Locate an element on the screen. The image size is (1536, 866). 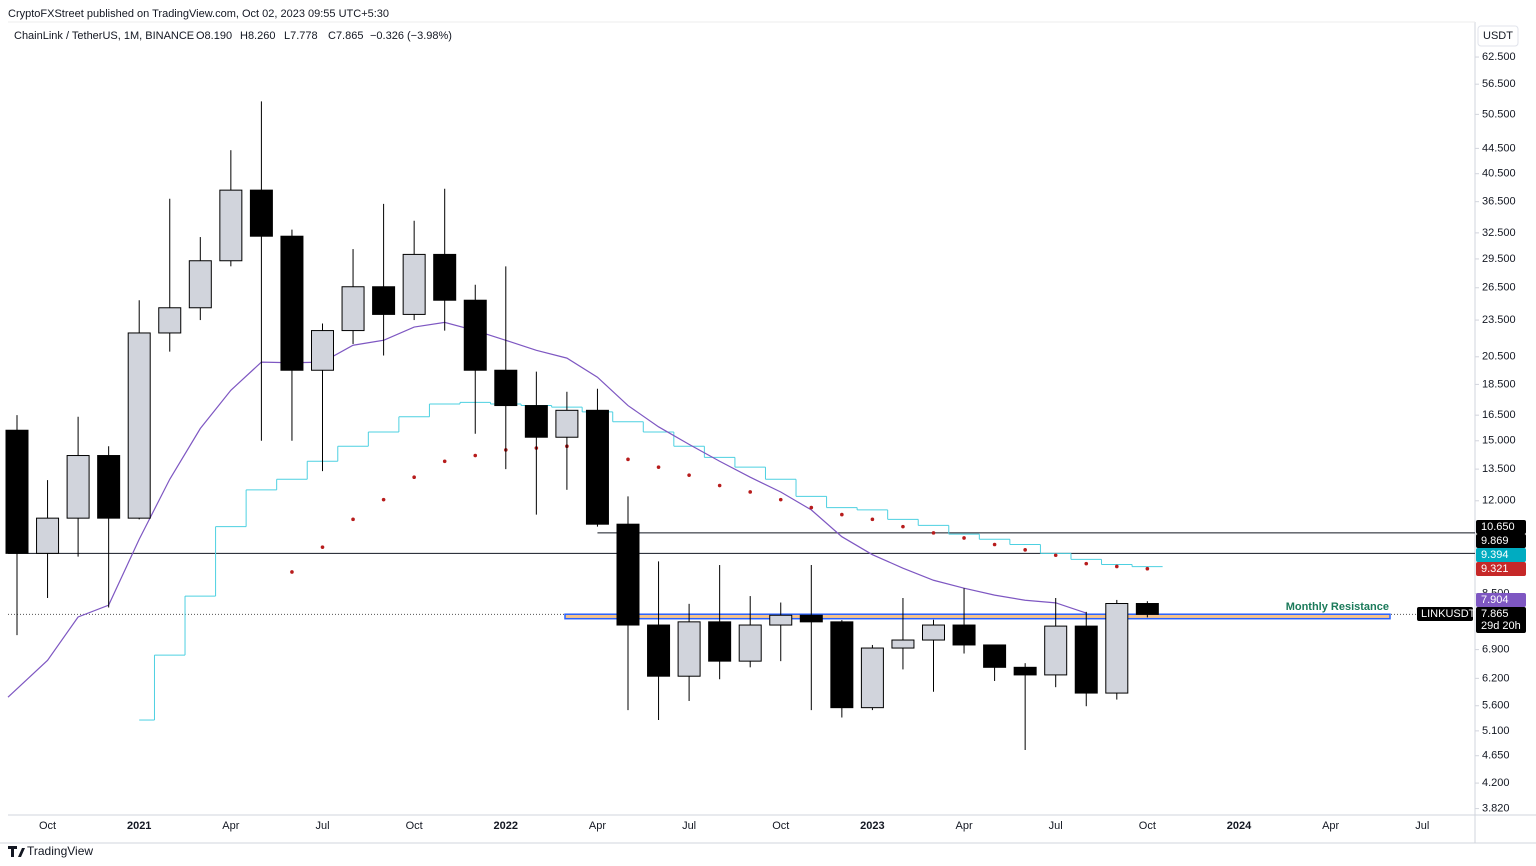
y-tick-label: 12.000 is located at coordinates (1499, 501).